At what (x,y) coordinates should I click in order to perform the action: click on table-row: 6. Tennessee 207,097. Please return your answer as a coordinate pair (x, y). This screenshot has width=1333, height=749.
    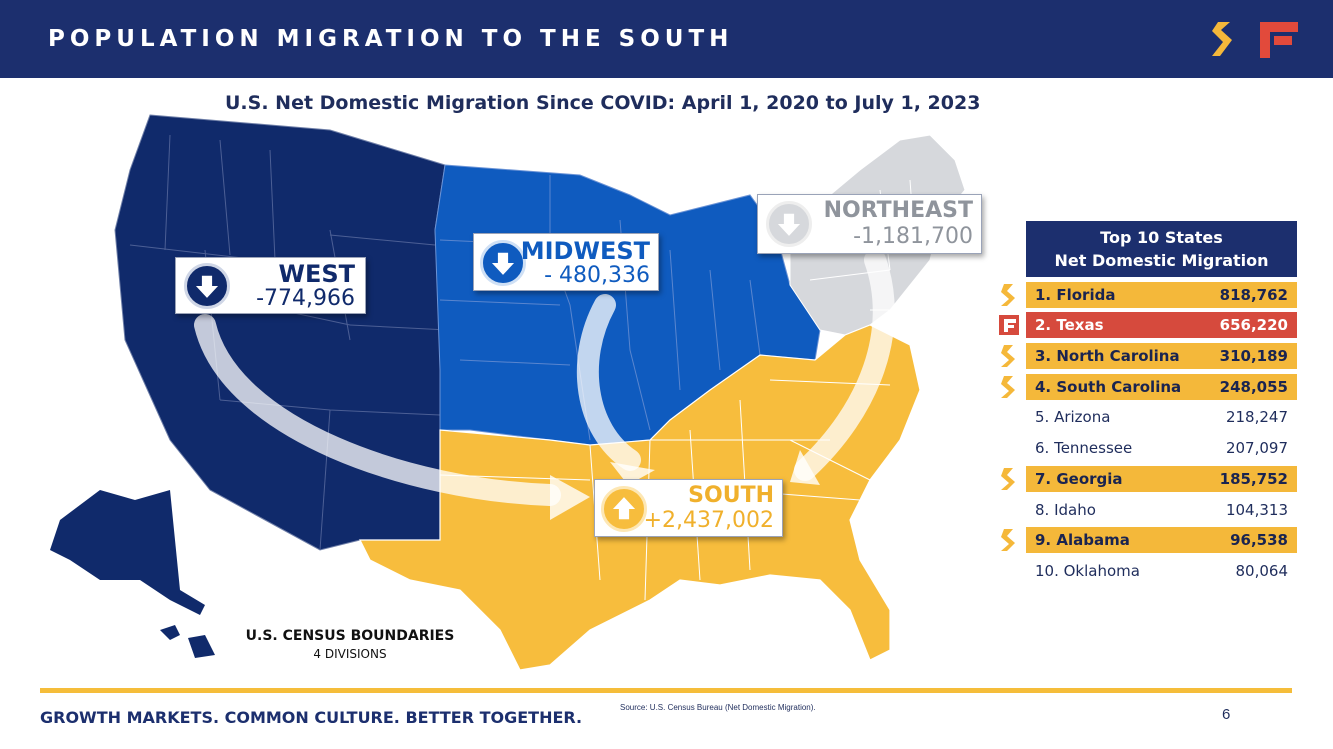
    Looking at the image, I should click on (1161, 448).